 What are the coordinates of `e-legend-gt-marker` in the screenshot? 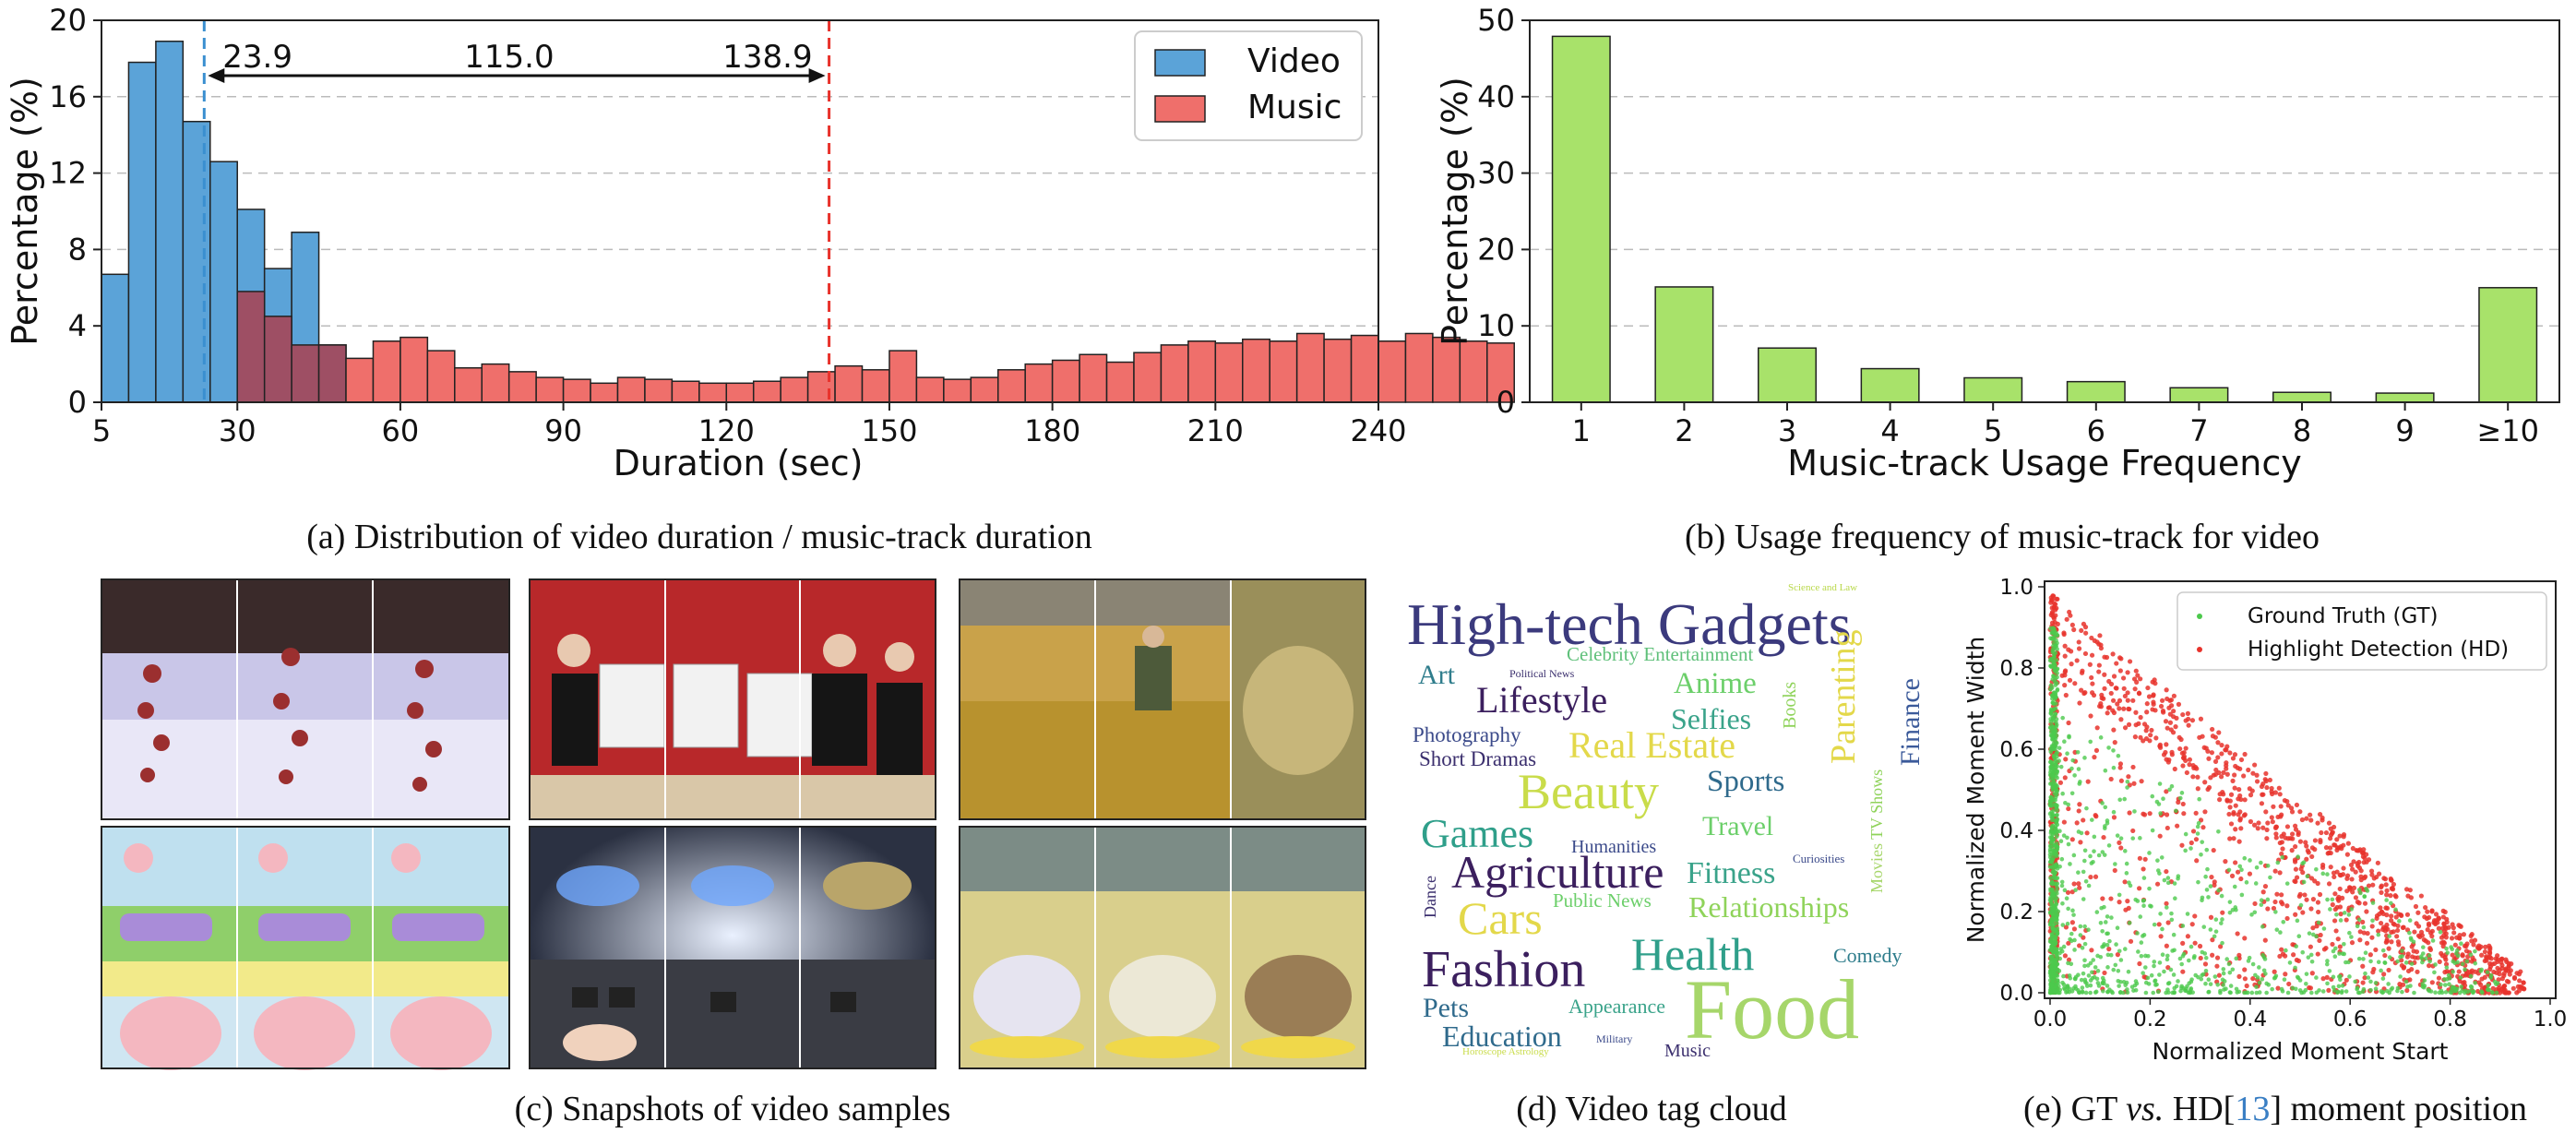 It's located at (2199, 616).